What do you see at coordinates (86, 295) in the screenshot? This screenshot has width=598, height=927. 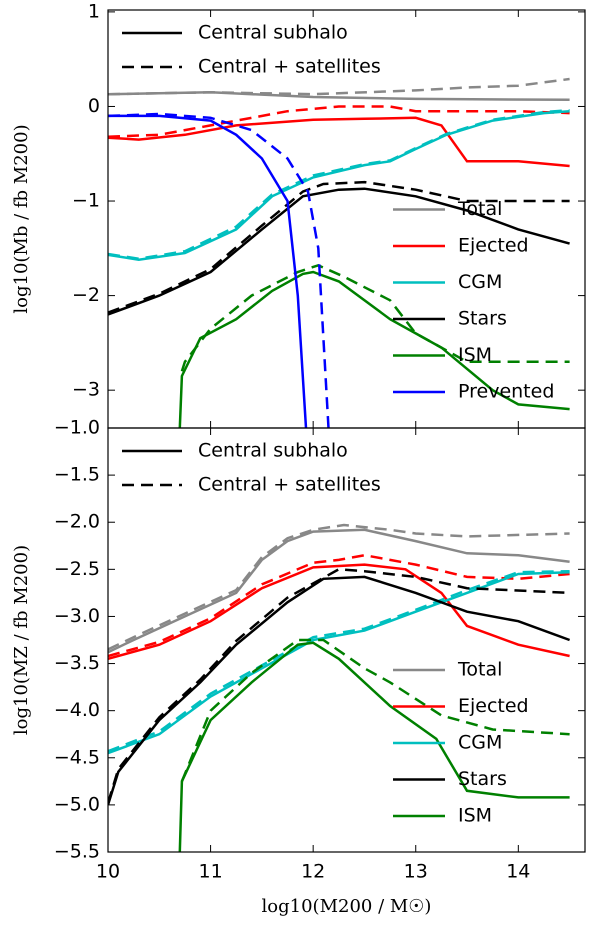 I see `y-tick-label: −2` at bounding box center [86, 295].